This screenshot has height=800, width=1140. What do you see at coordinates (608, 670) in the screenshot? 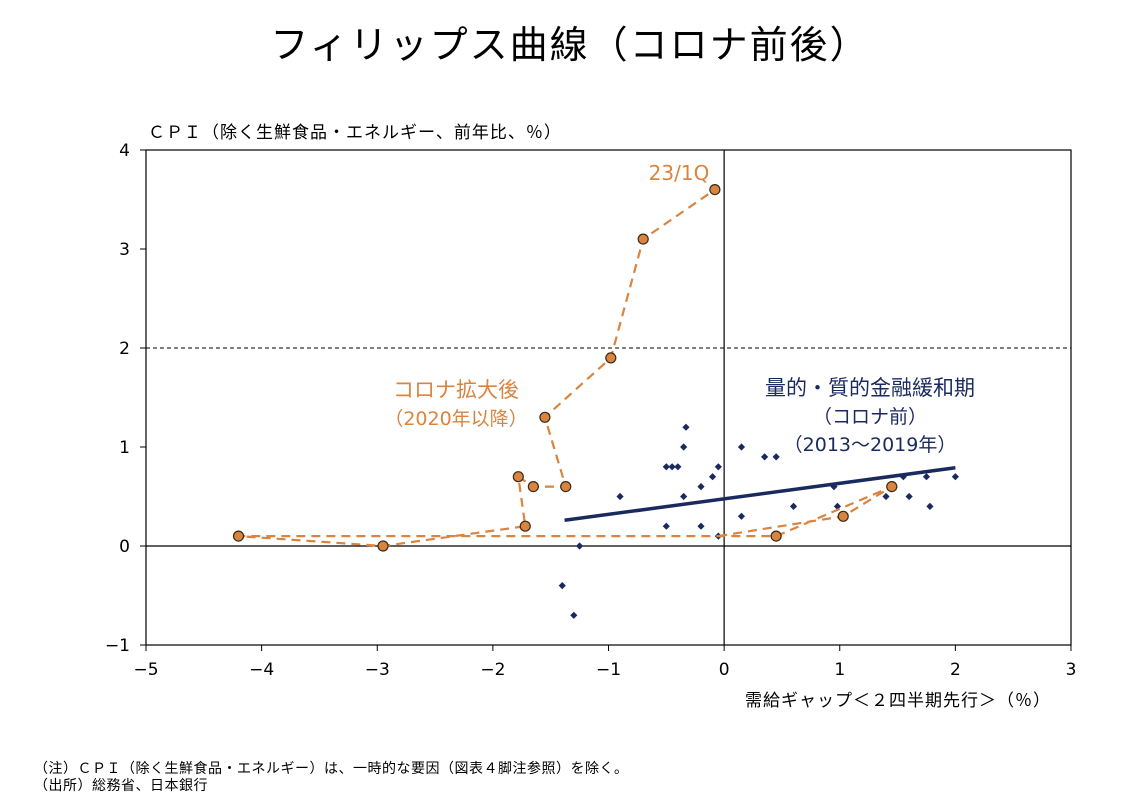
I see `x-tick-label: −1` at bounding box center [608, 670].